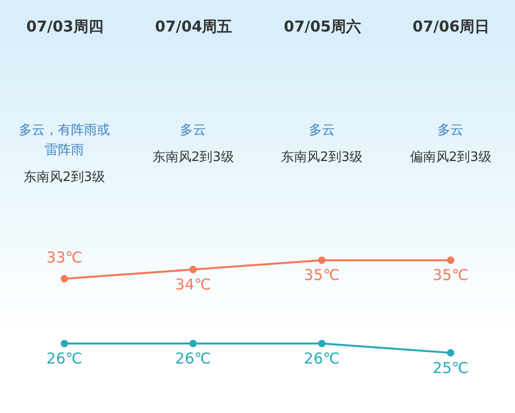  I want to click on x-tick-label: 07/04周五, so click(193, 27).